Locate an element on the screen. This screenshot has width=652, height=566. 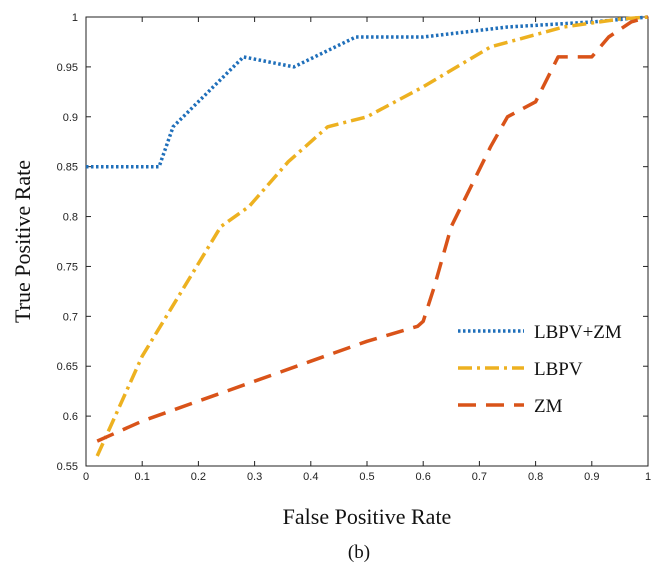
x-tick-label: 0.3 is located at coordinates (254, 477).